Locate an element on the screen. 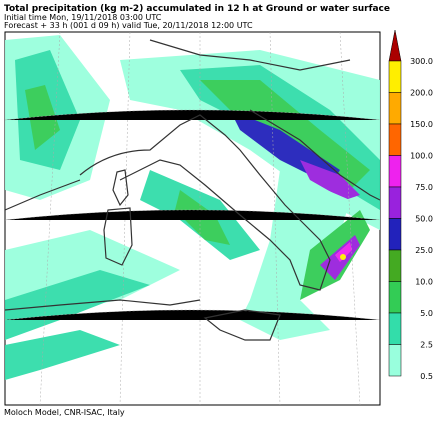 The height and width of the screenshot is (424, 437). legend-label: 200.0 is located at coordinates (421, 93).